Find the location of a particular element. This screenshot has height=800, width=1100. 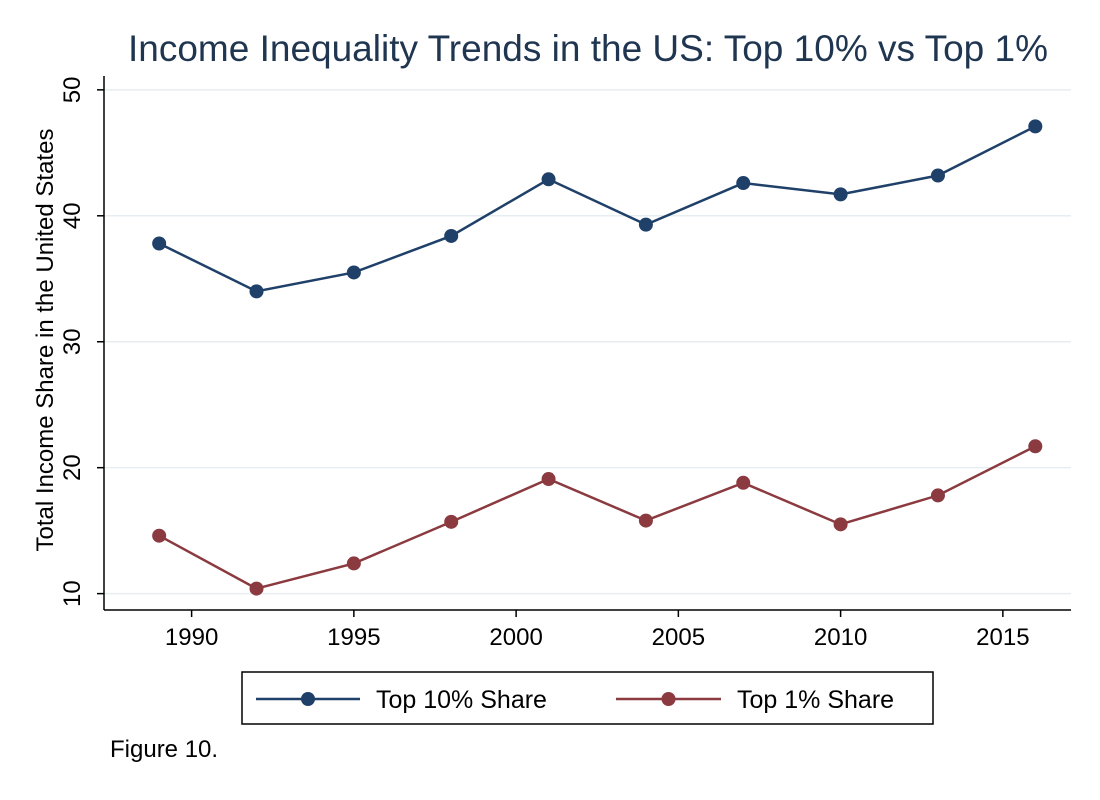

y-axis-label: Total Income Share in the United States is located at coordinates (45, 340).